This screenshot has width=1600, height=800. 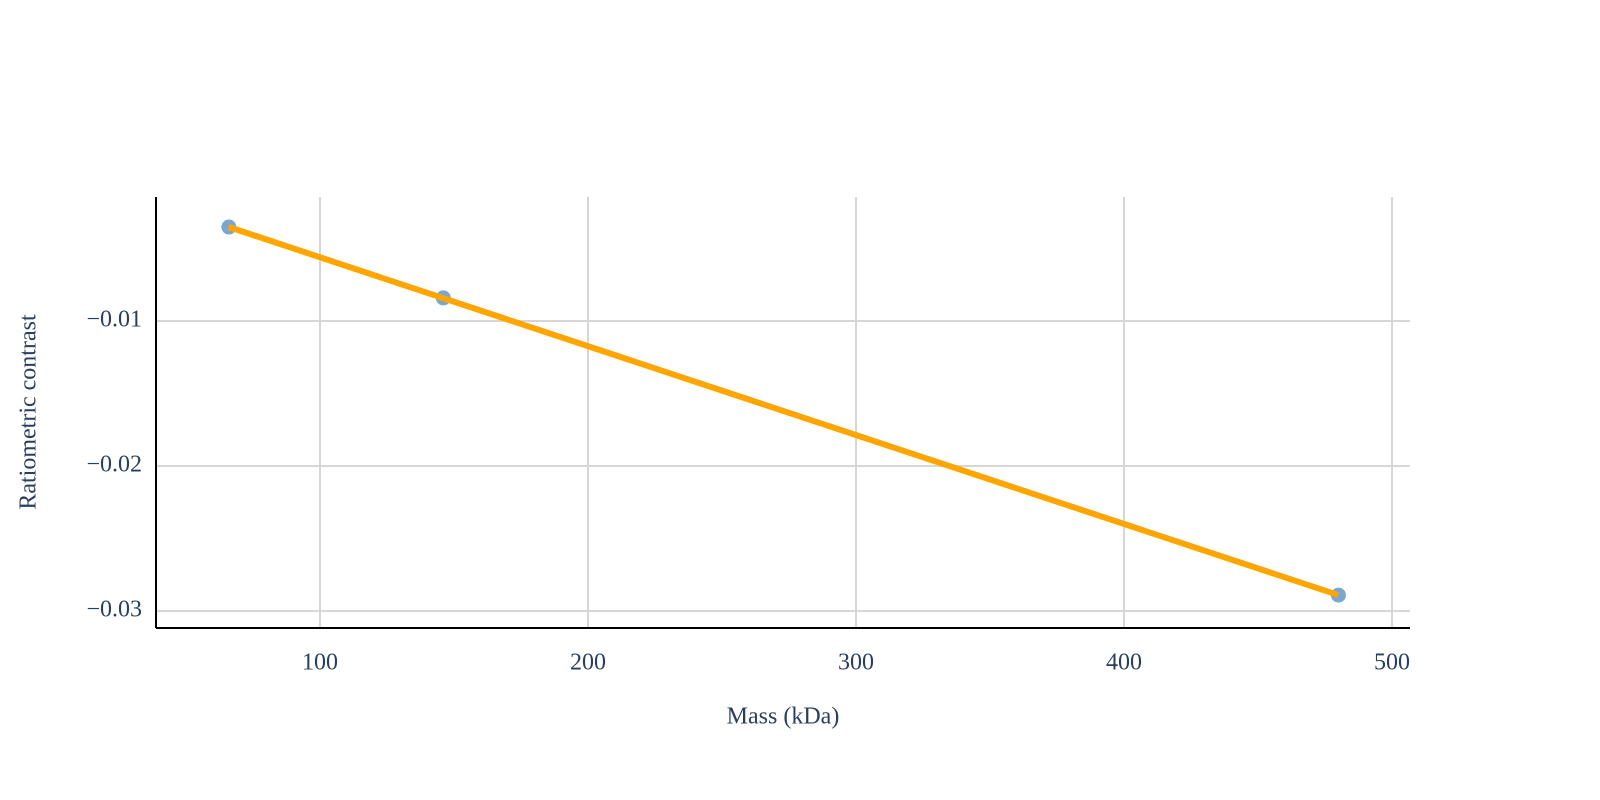 What do you see at coordinates (320, 663) in the screenshot?
I see `x-tick-label: 100` at bounding box center [320, 663].